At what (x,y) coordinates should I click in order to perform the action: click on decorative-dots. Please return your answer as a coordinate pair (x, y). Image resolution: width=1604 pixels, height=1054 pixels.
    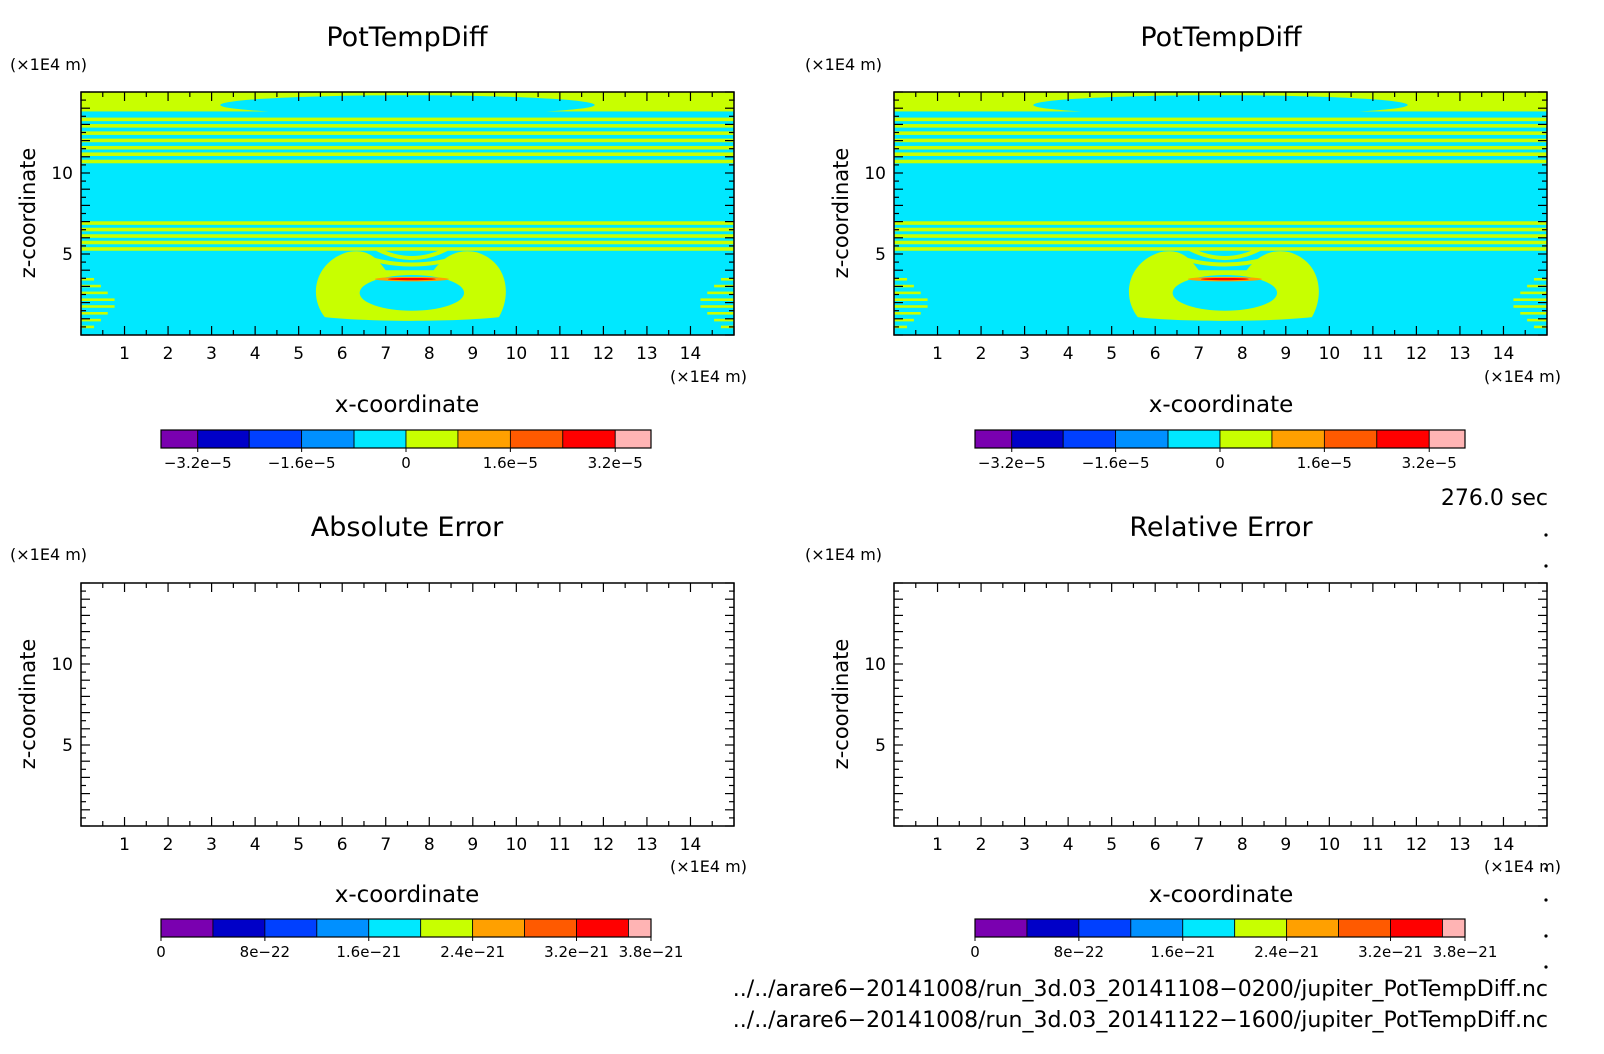
    Looking at the image, I should click on (1546, 751).